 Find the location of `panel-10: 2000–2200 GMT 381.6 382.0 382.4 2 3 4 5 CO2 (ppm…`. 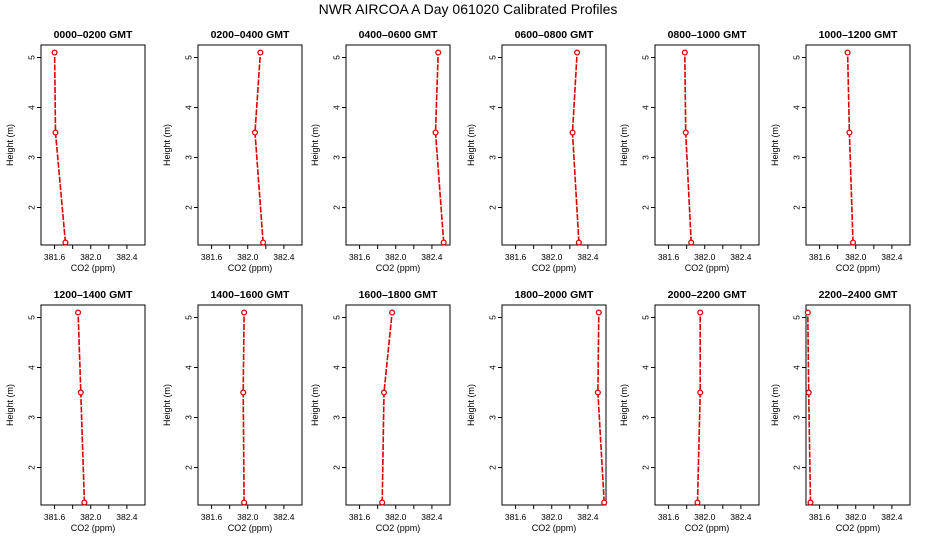

panel-10: 2000–2200 GMT 381.6 382.0 382.4 2 3 4 5 CO2 (ppm… is located at coordinates (689, 411).